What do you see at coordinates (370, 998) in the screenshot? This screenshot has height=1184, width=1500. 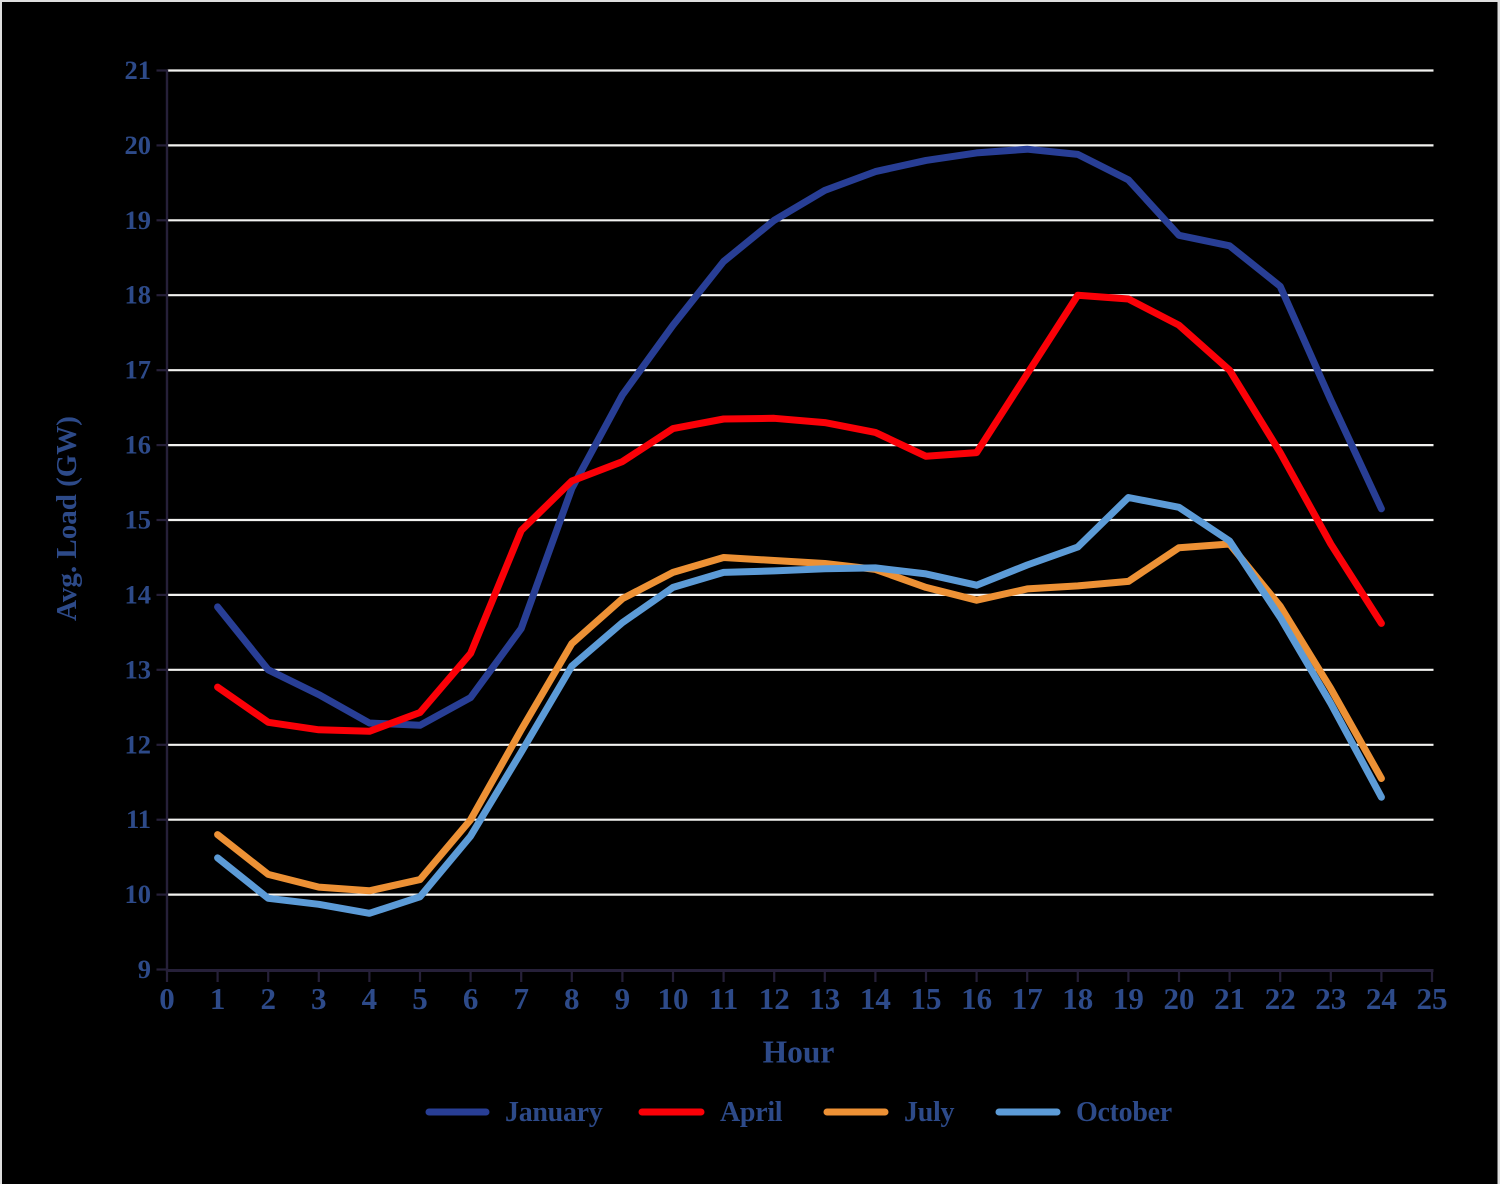 I see `svg-text: 4` at bounding box center [370, 998].